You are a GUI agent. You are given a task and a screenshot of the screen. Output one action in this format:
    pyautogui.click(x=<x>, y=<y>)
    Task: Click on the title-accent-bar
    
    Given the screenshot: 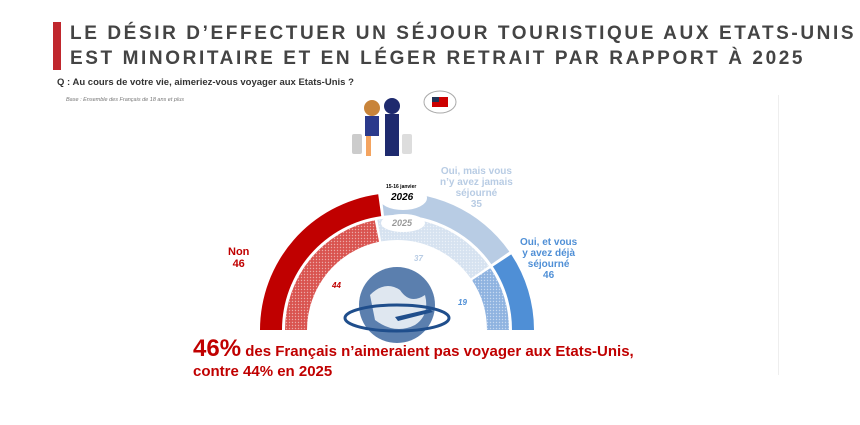 What is the action you would take?
    pyautogui.click(x=57, y=46)
    